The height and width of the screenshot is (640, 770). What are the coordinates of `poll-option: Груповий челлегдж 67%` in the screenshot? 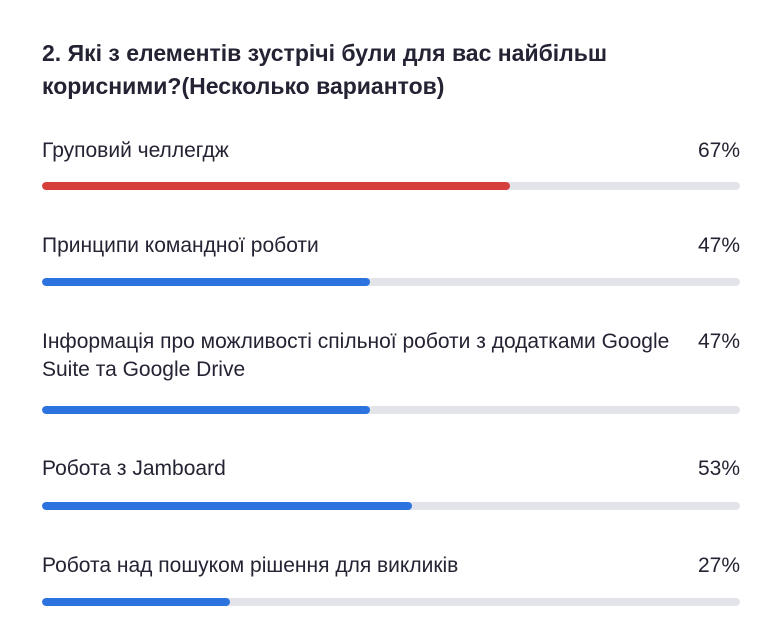 It's located at (391, 163).